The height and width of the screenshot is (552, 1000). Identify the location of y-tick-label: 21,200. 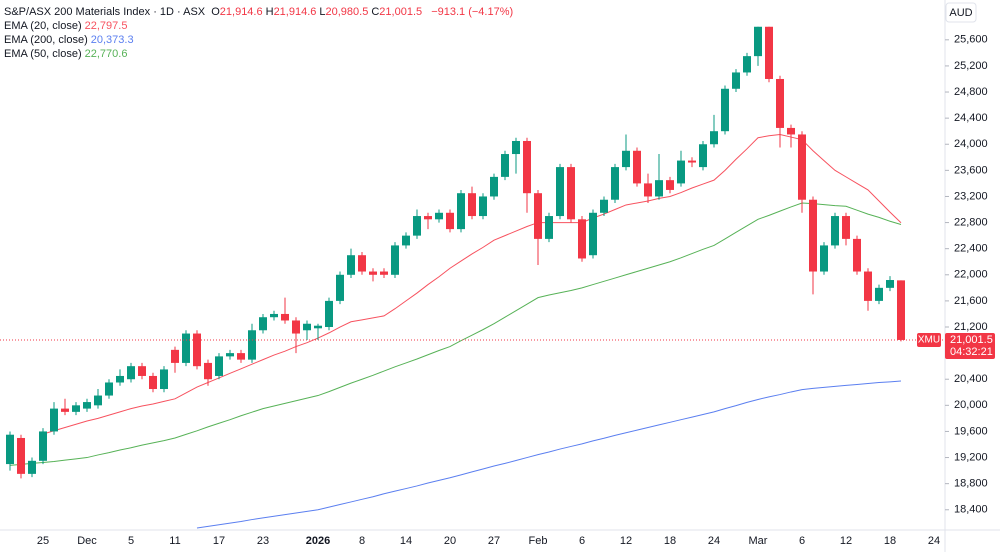
(971, 327).